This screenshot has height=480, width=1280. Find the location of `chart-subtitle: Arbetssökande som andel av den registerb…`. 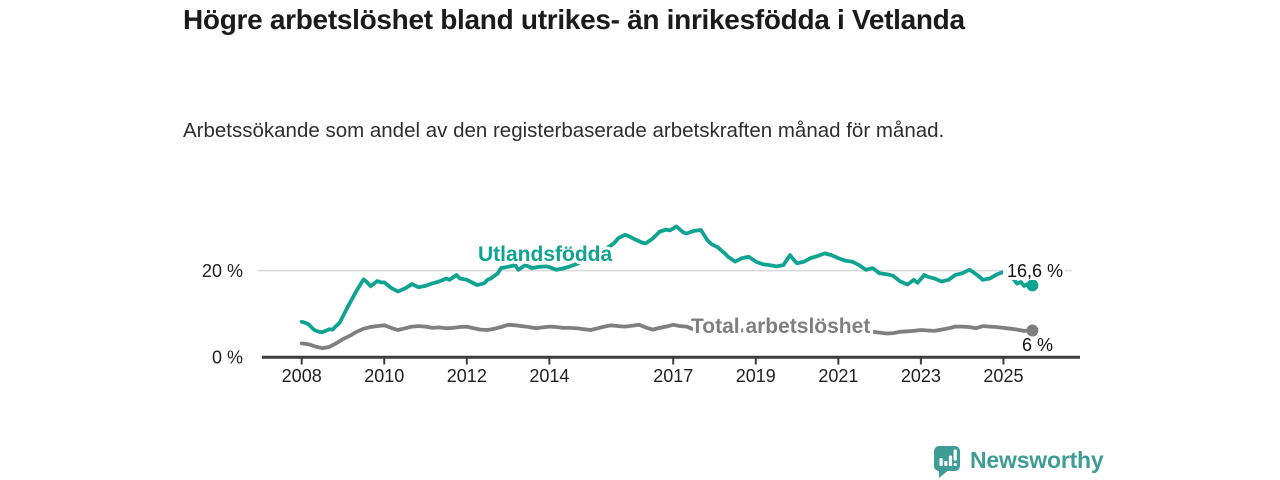

chart-subtitle: Arbetssökande som andel av den registerb… is located at coordinates (564, 130).